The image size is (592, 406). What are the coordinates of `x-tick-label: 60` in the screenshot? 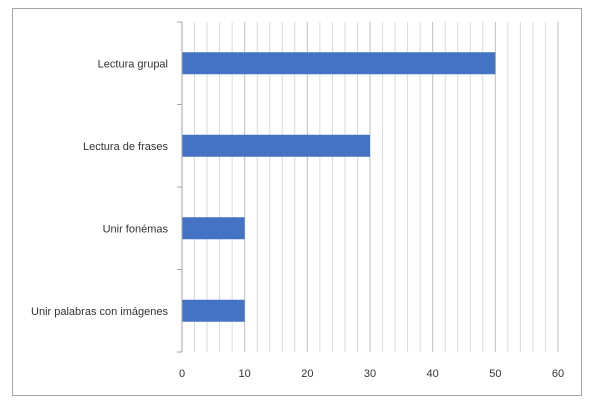 It's located at (558, 374).